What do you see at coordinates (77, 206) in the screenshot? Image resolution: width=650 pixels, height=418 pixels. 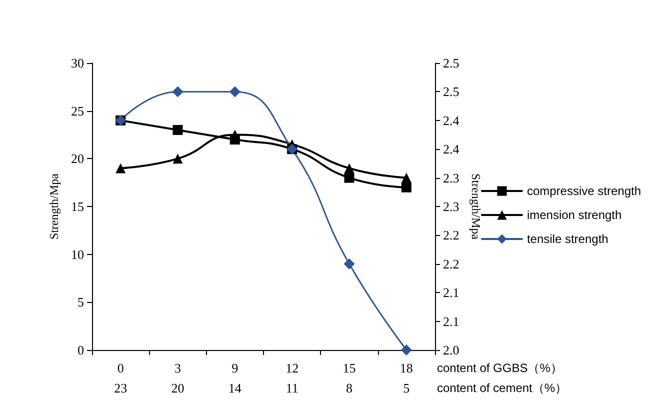 I see `y-tick-label: 15` at bounding box center [77, 206].